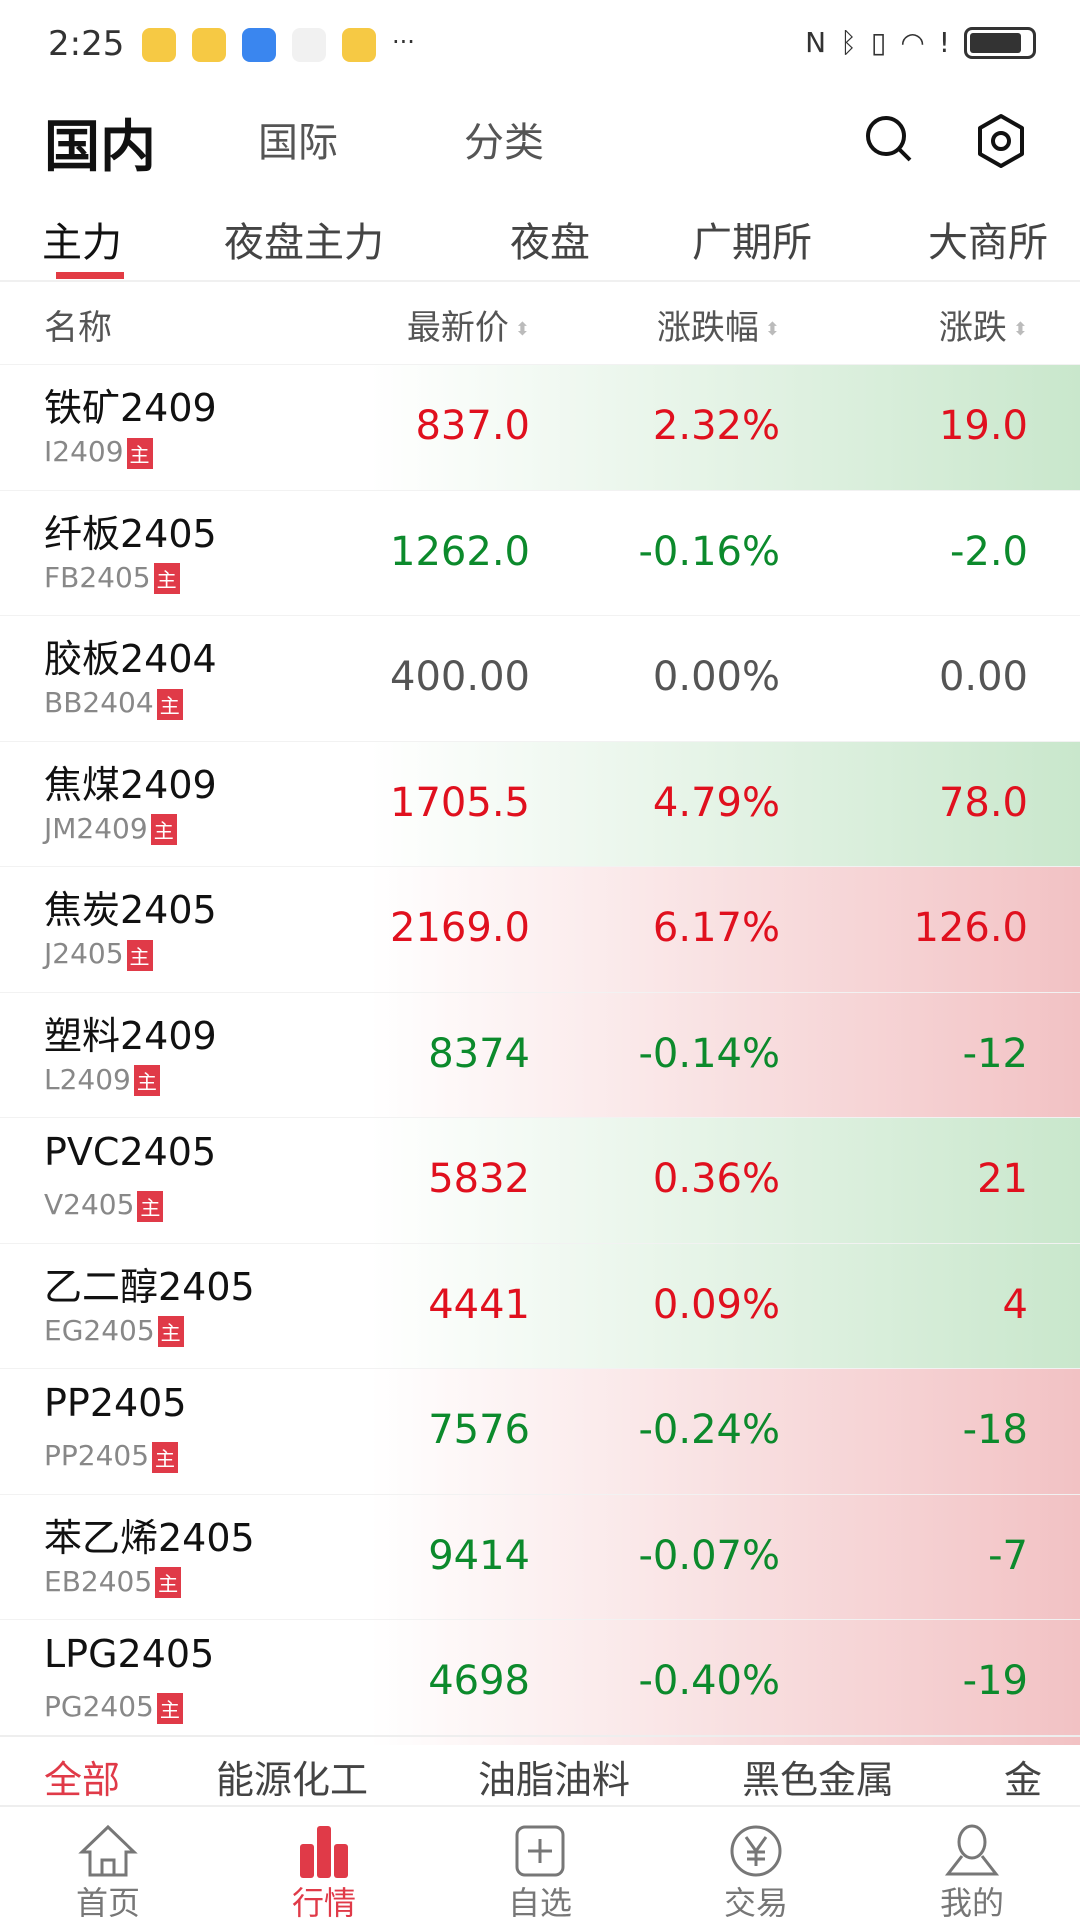  What do you see at coordinates (540, 803) in the screenshot?
I see `table-row: 焦煤2409 JM2409 主 1705.5 4.79% 78.0` at bounding box center [540, 803].